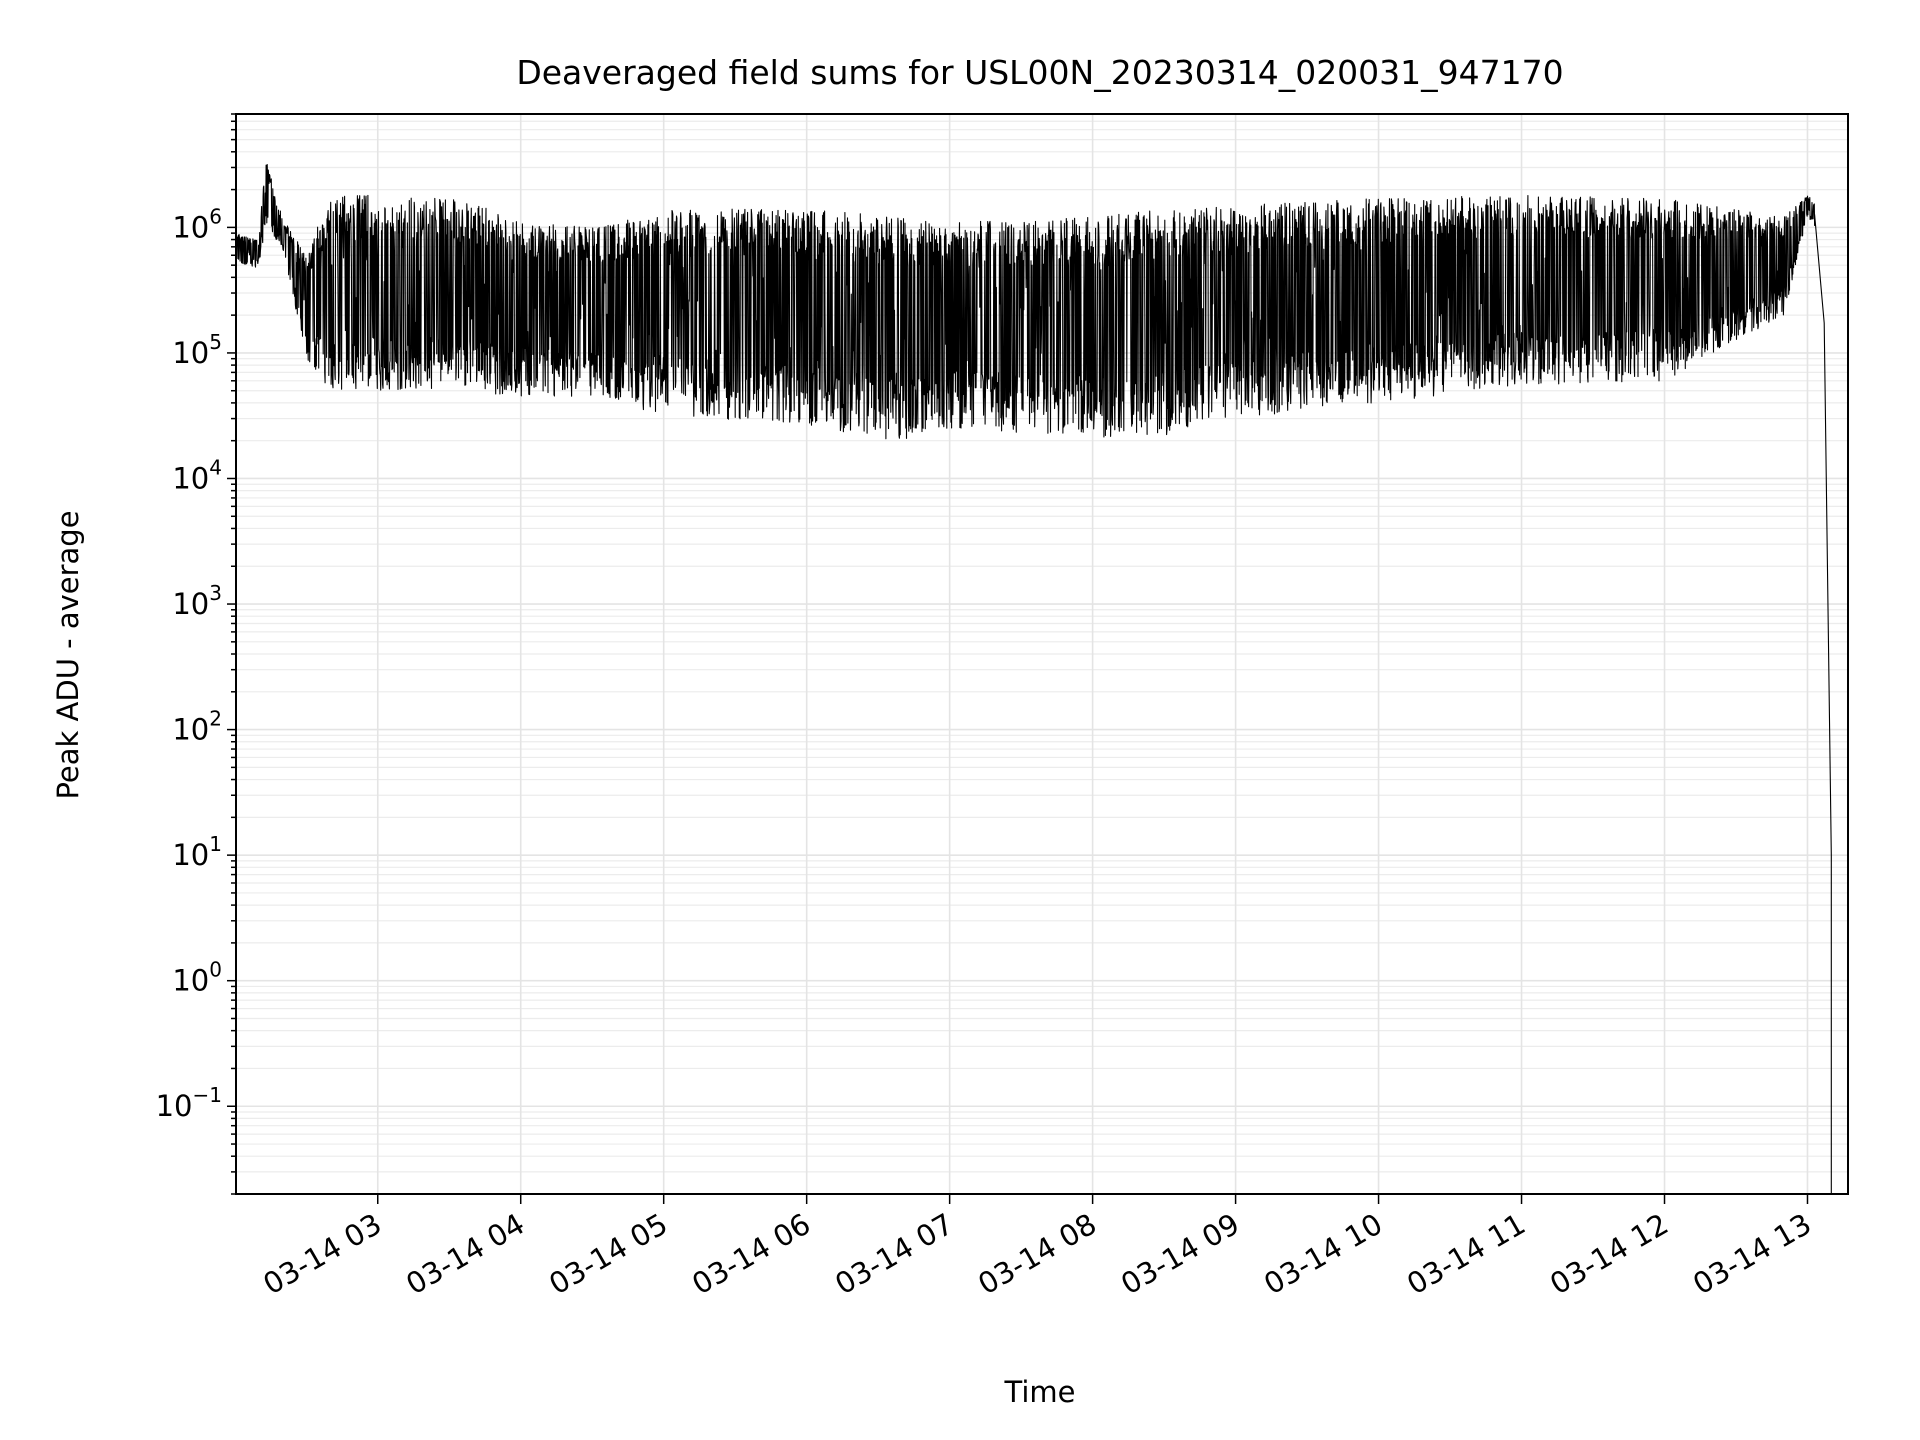 This screenshot has height=1440, width=1920. I want to click on x-tick-label: 03-14 06, so click(751, 1254).